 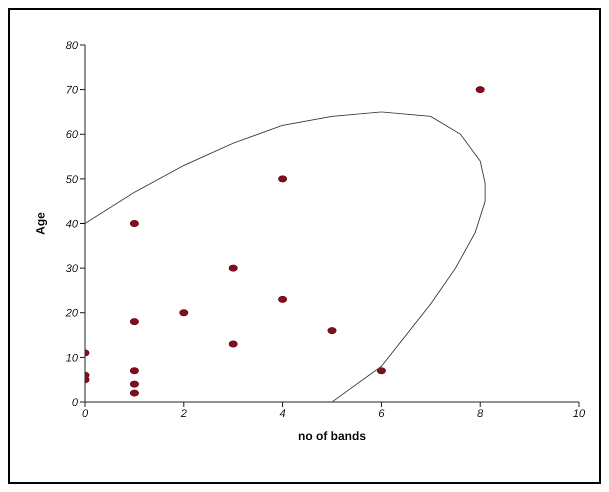 What do you see at coordinates (85, 414) in the screenshot?
I see `x-tick-label: 0` at bounding box center [85, 414].